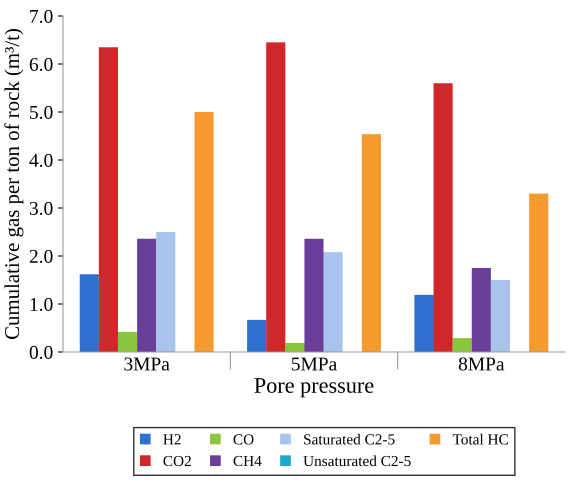  Describe the element at coordinates (147, 364) in the screenshot. I see `x-tick-label: 3MPa` at that location.